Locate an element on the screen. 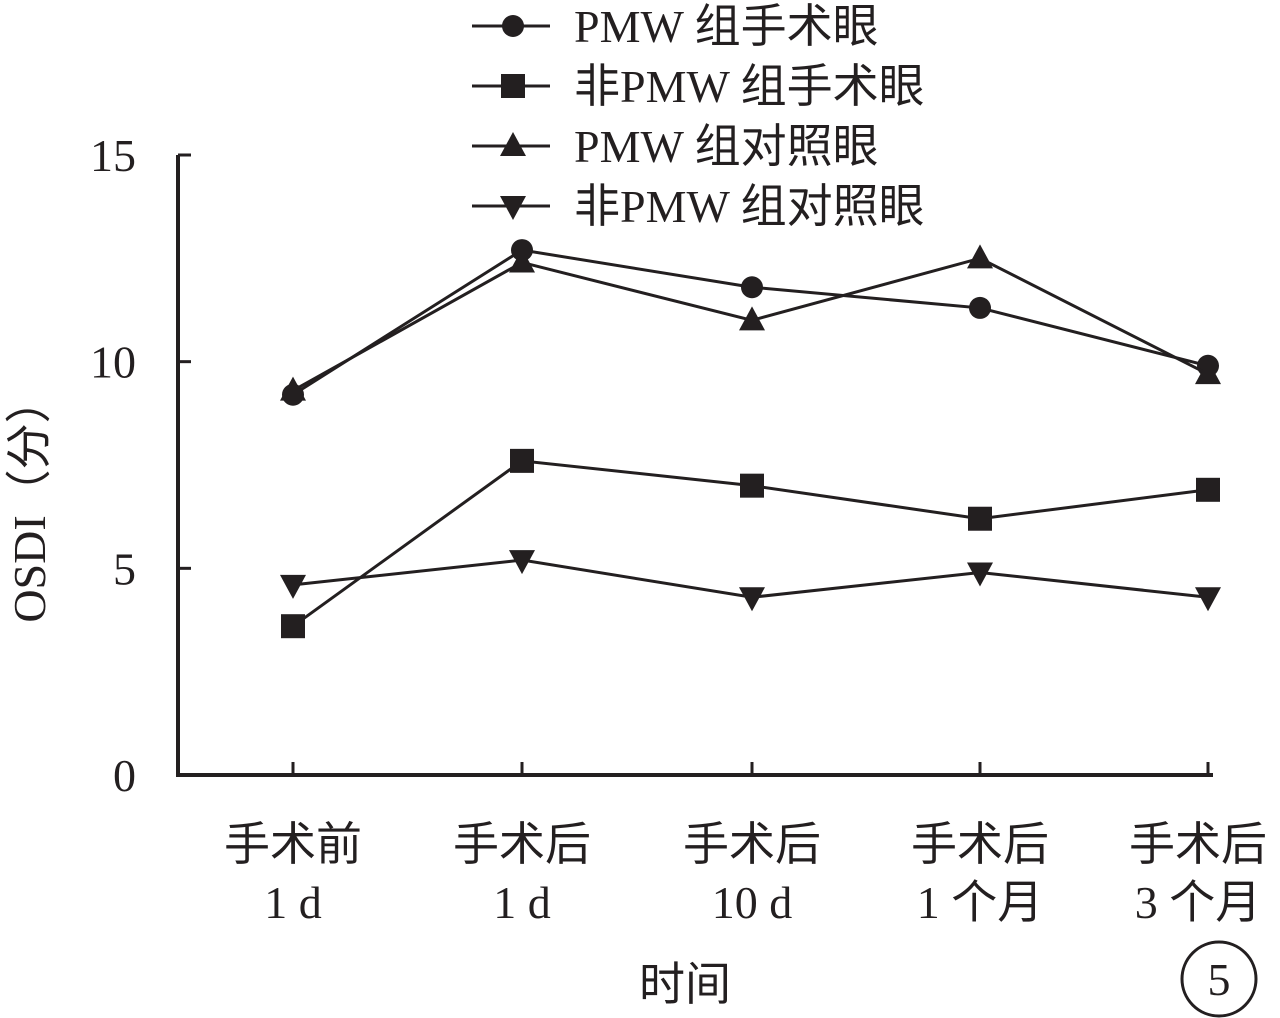 The height and width of the screenshot is (1018, 1280). y-tick-label: 0 is located at coordinates (124, 775).